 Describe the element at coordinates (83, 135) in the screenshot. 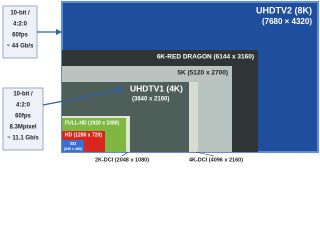

I see `hd-label: HD (1280 x 720)` at that location.